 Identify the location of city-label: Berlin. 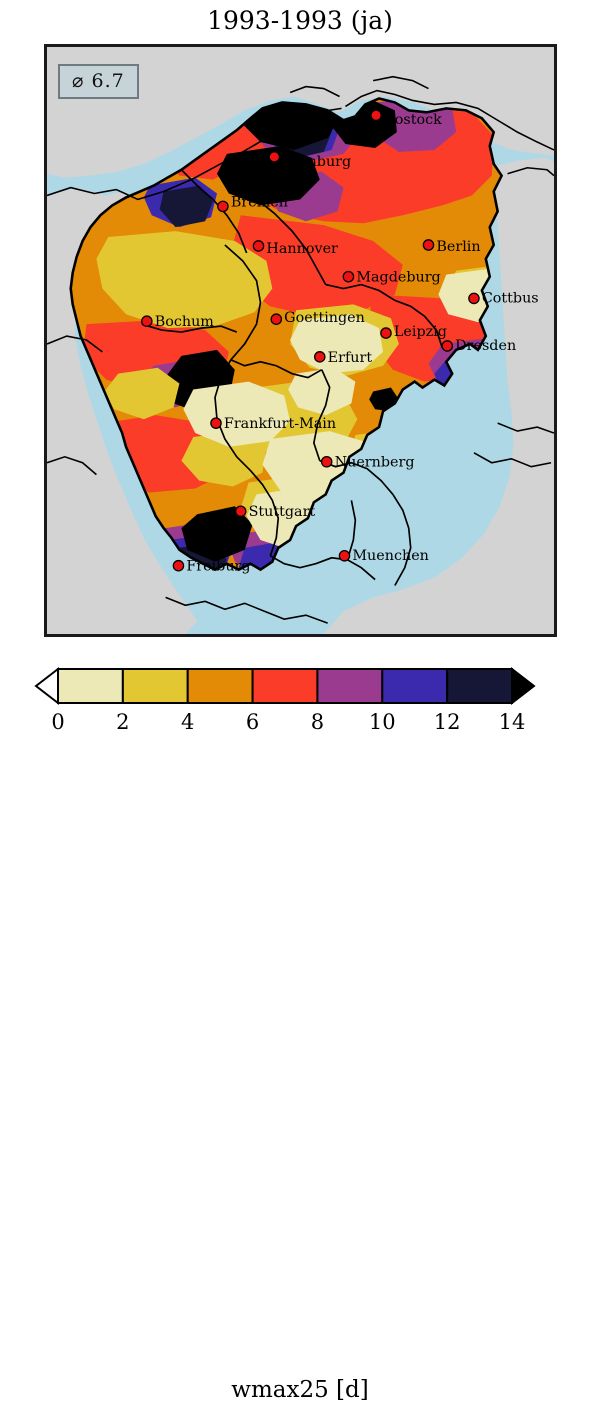
(458, 247).